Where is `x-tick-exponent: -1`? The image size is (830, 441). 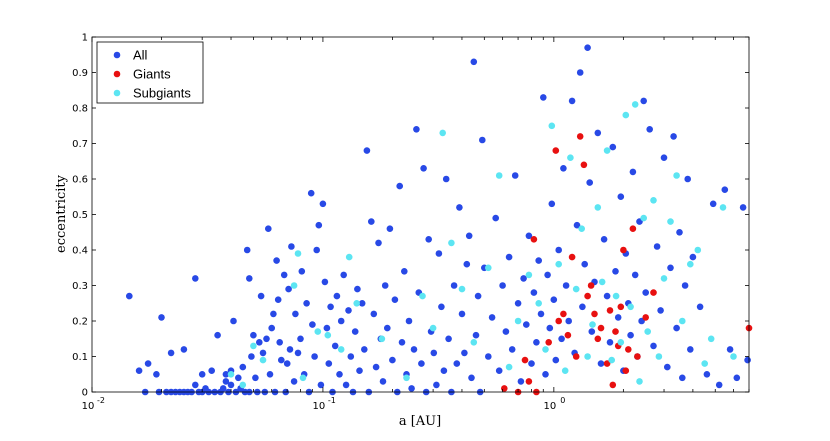 x-tick-exponent: -1 is located at coordinates (332, 400).